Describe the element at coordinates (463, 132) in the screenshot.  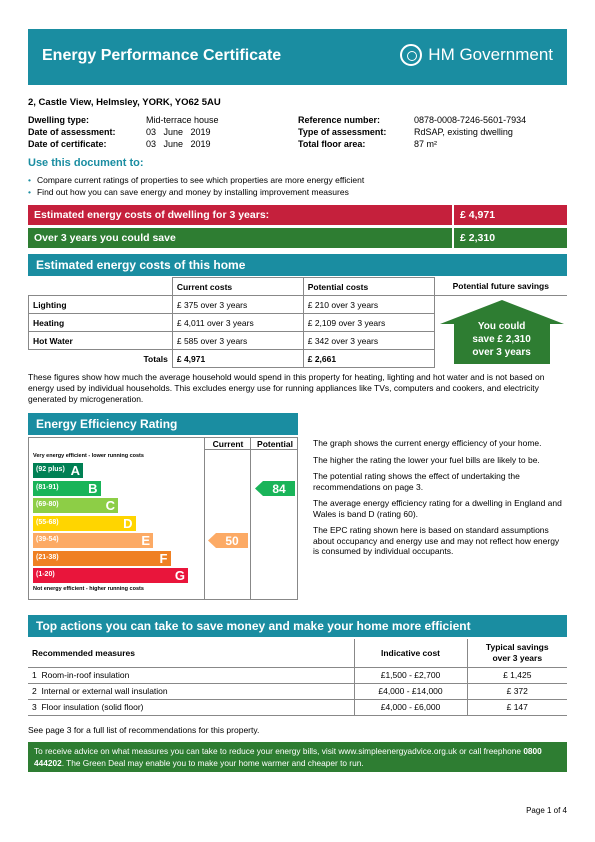
I see `type-of-assessment-value: RdSAP, existing dwelling` at that location.